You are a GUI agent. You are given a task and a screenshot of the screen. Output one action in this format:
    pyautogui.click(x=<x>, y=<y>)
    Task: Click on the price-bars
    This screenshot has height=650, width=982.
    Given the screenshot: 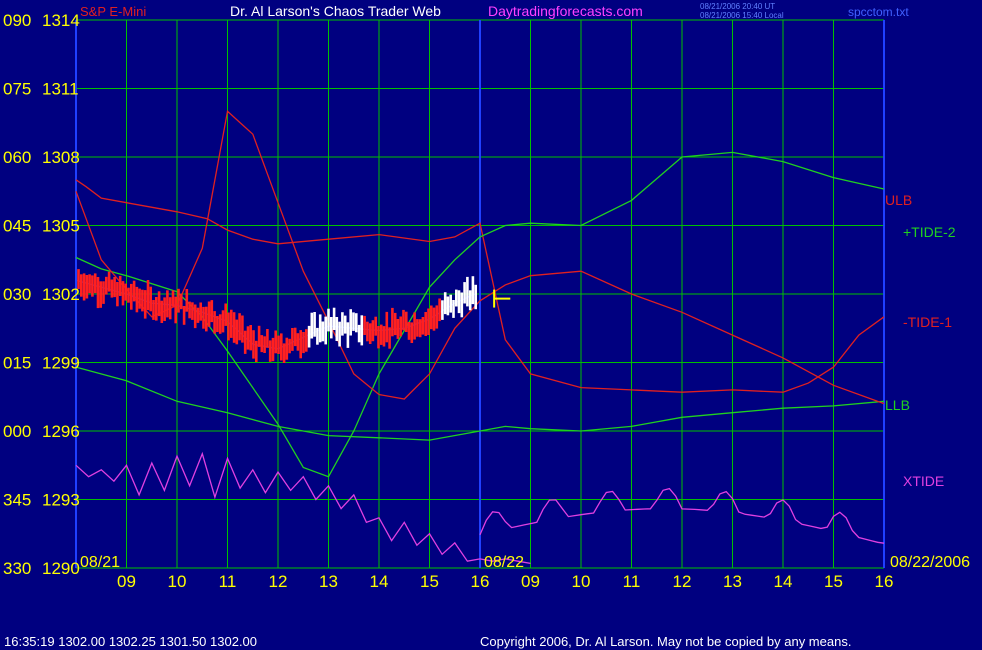 What is the action you would take?
    pyautogui.click(x=277, y=316)
    